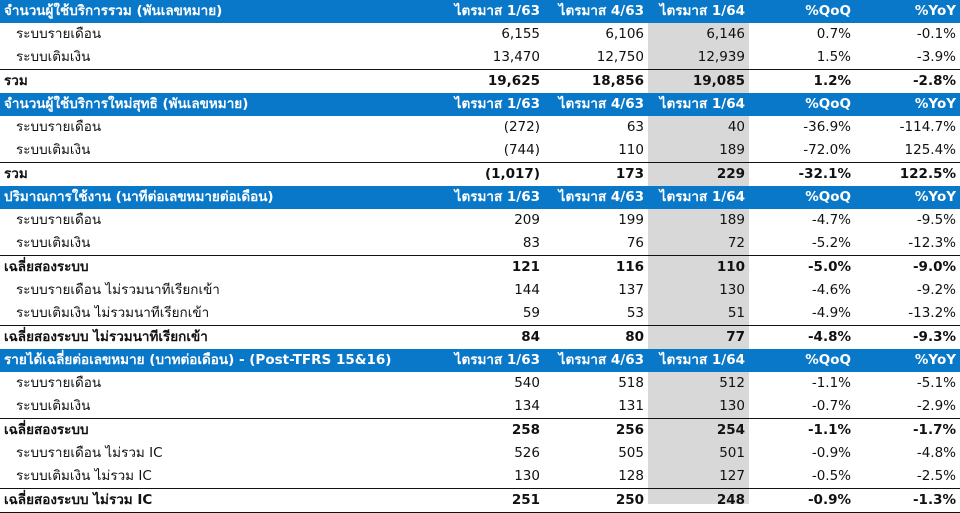 This screenshot has width=960, height=513. Describe the element at coordinates (480, 34) in the screenshot. I see `table-row: ระบบรายเดือน 6,155 6,106 6,146 0.7% -0.1%` at that location.